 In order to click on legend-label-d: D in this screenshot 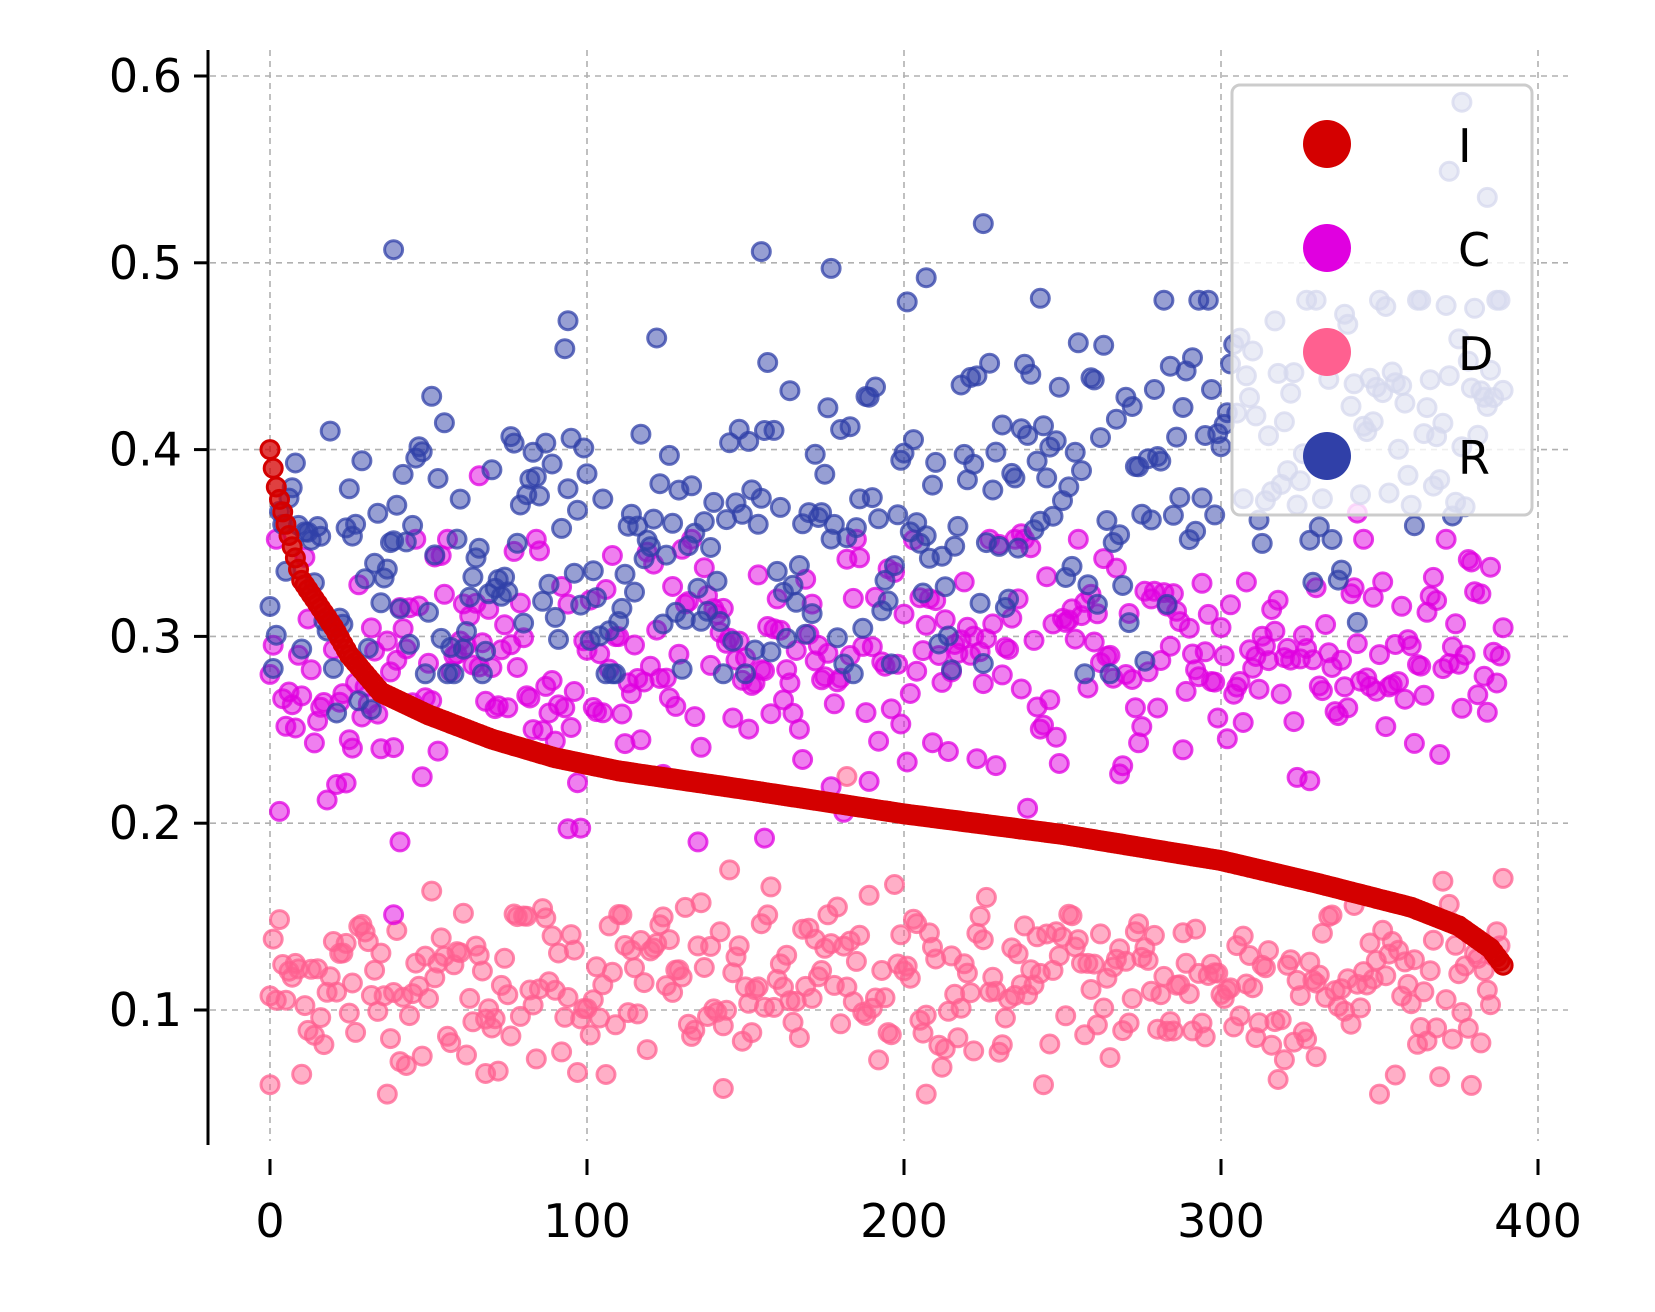, I will do `click(1475, 354)`.